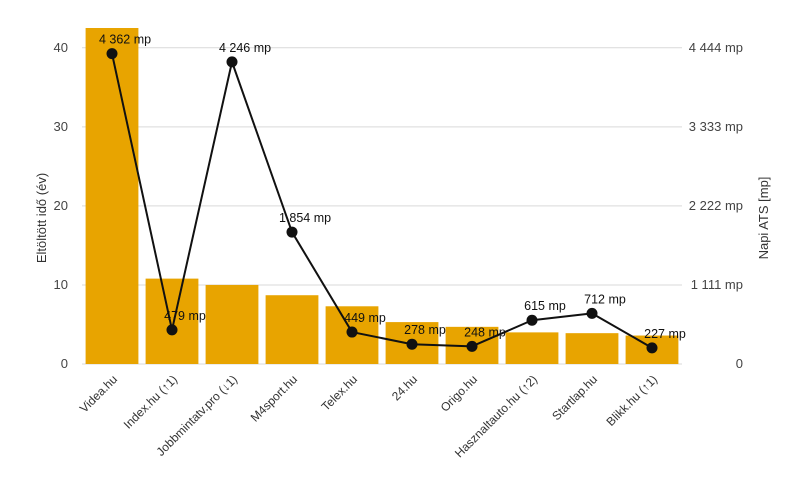 The image size is (800, 480). What do you see at coordinates (425, 330) in the screenshot?
I see `data-label: 278 mp` at bounding box center [425, 330].